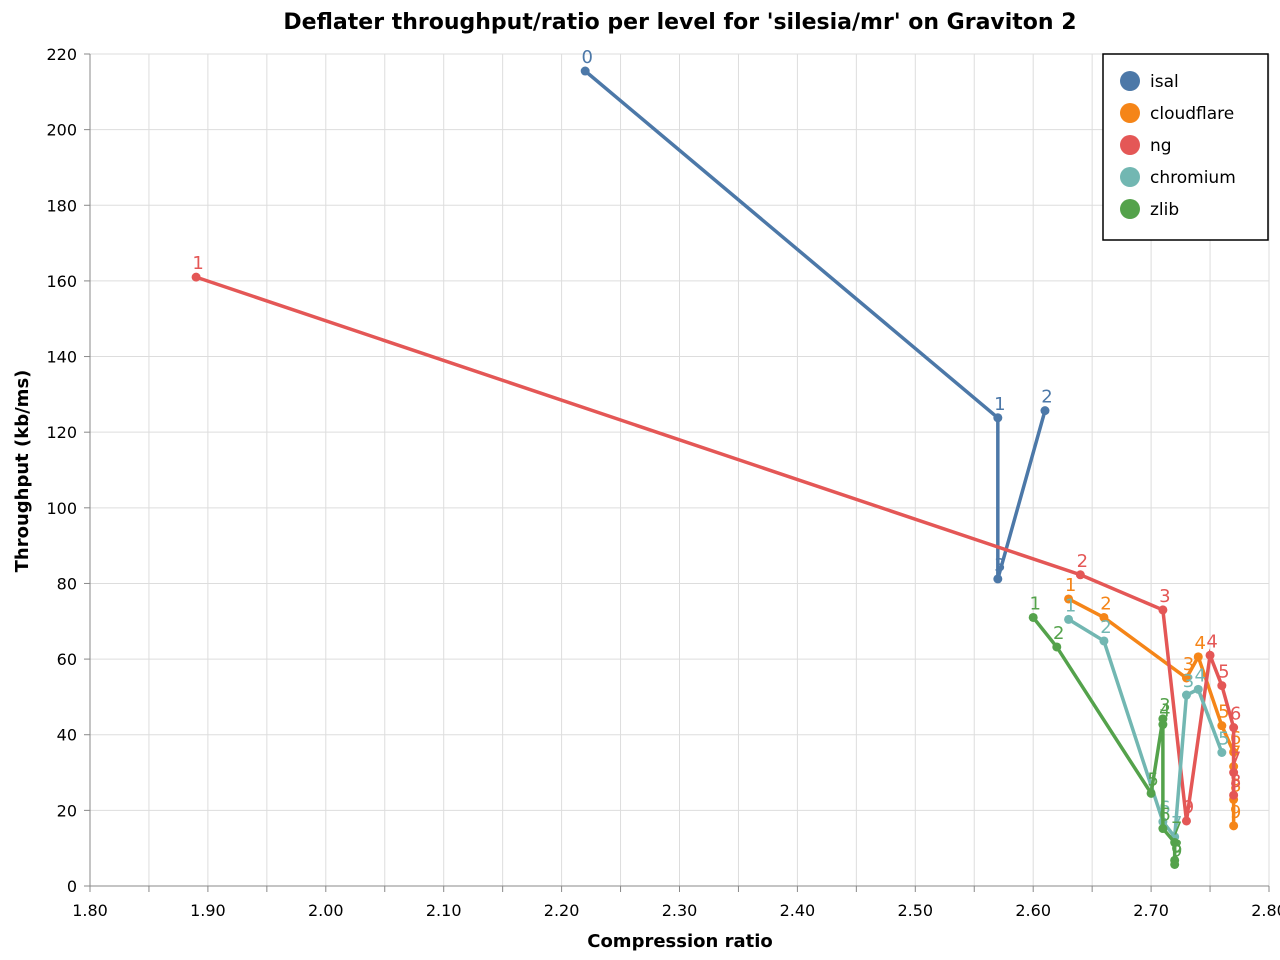  I want to click on point-label-cloudflare: 5, so click(1223, 712).